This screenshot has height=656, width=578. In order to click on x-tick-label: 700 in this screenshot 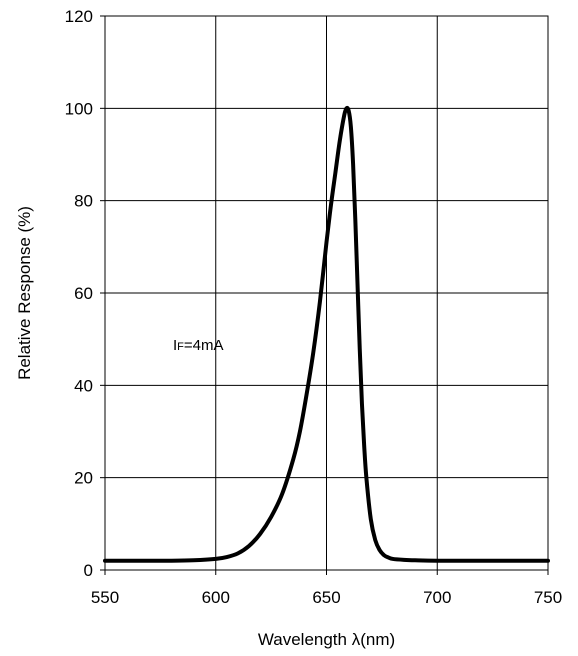, I will do `click(437, 597)`.